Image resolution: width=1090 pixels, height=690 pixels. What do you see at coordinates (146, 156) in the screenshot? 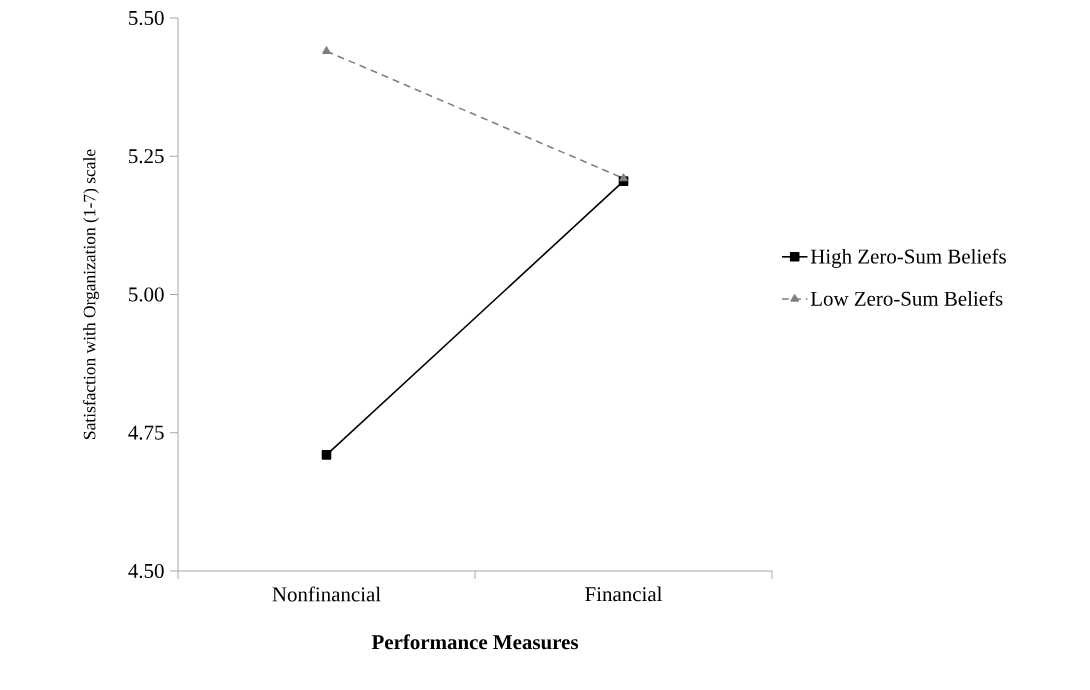
I see `y-tick-label: 5.25` at bounding box center [146, 156].